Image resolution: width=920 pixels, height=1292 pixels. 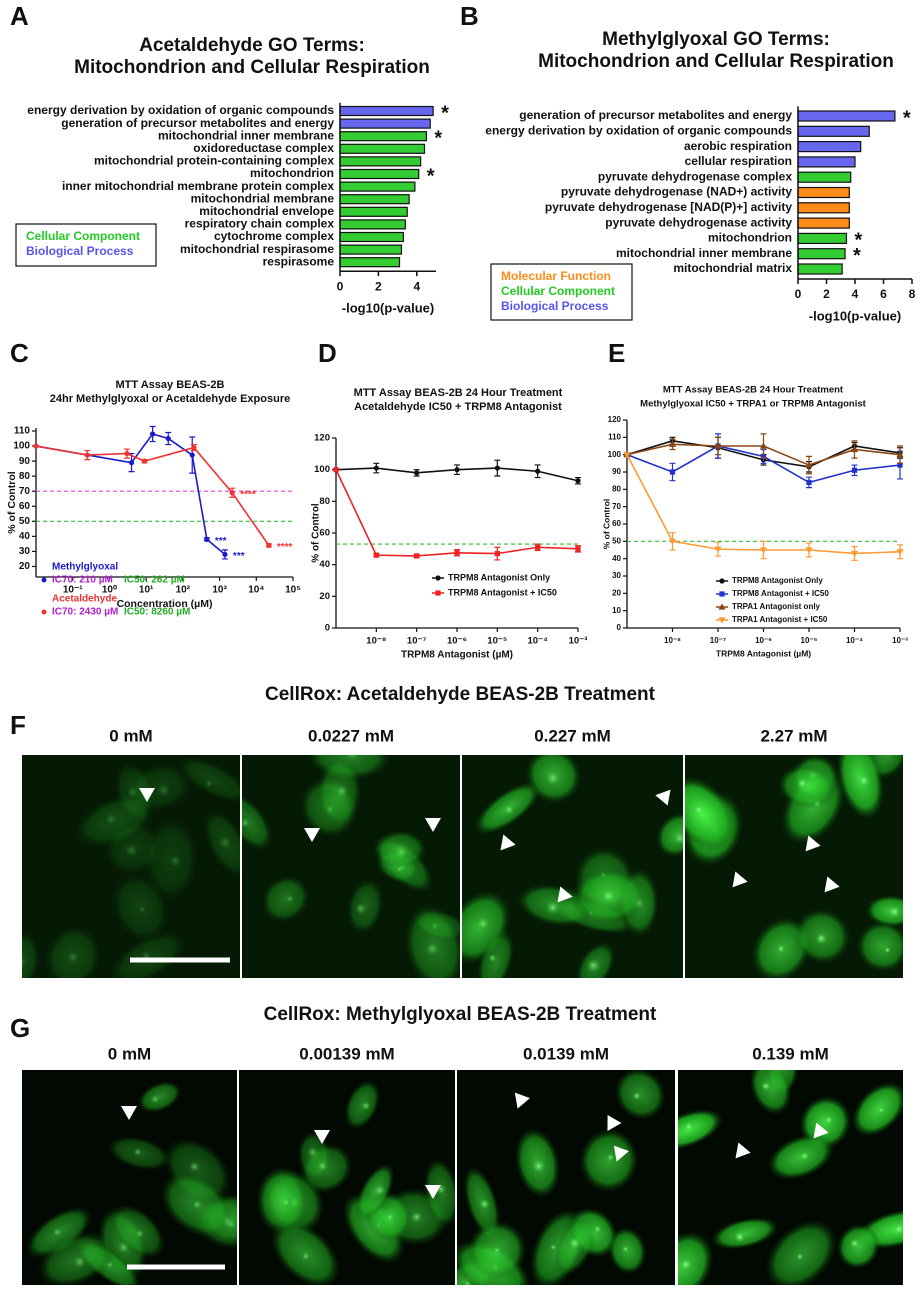 I want to click on legend-entry: TRPA1 Antagonist + IC50, so click(x=780, y=619).